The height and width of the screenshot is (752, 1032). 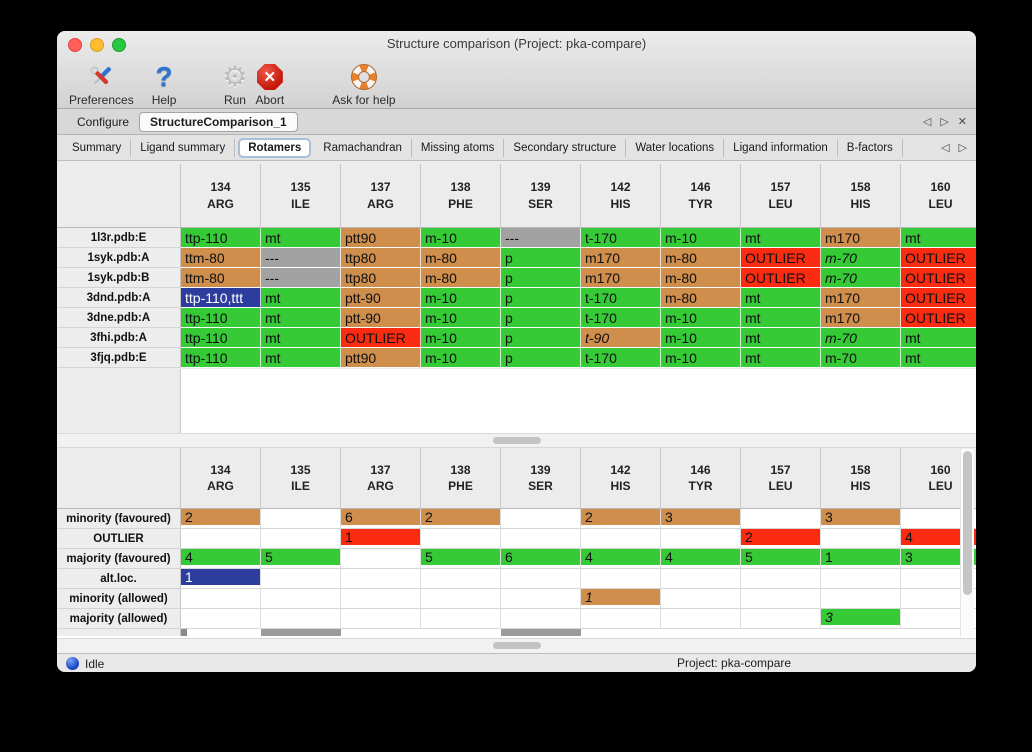 I want to click on count-cell-160-outlier: 4, so click(x=938, y=539).